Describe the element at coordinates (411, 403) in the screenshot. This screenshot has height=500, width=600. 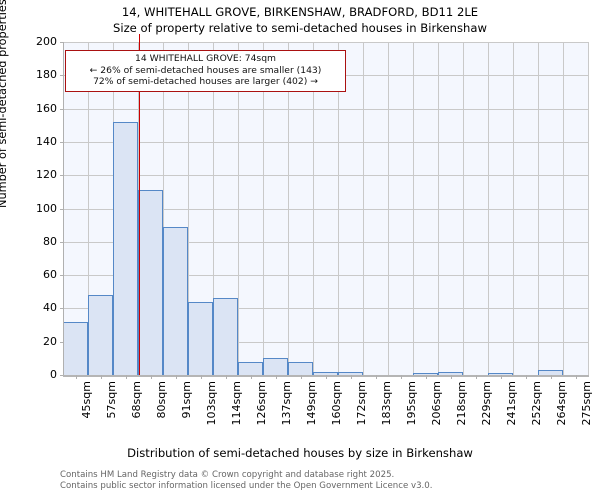
I see `x-tick-label: 195sqm` at that location.